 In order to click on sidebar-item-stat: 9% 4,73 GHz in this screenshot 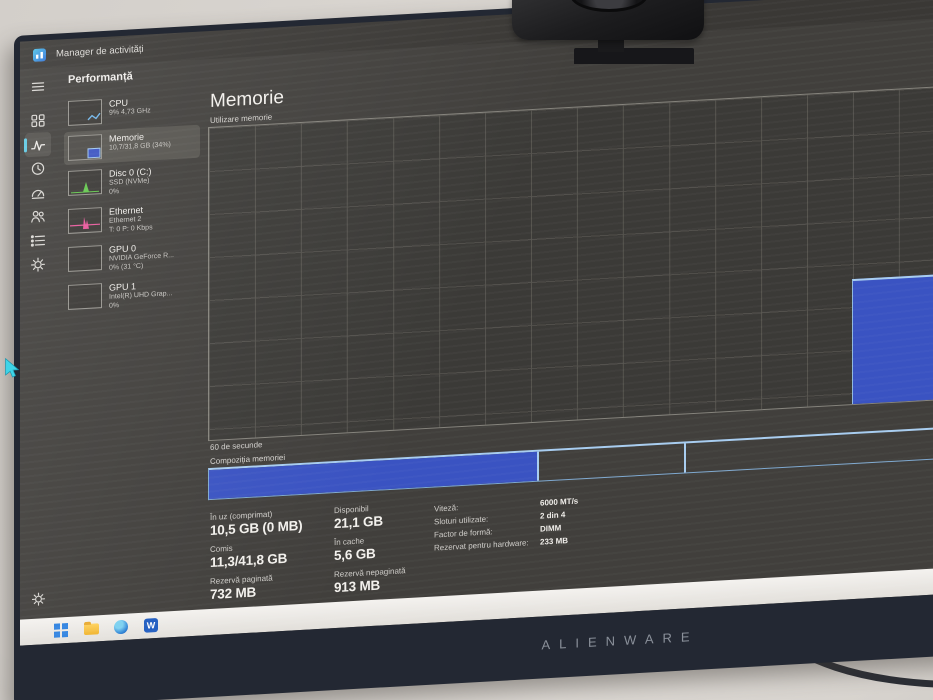, I will do `click(130, 112)`.